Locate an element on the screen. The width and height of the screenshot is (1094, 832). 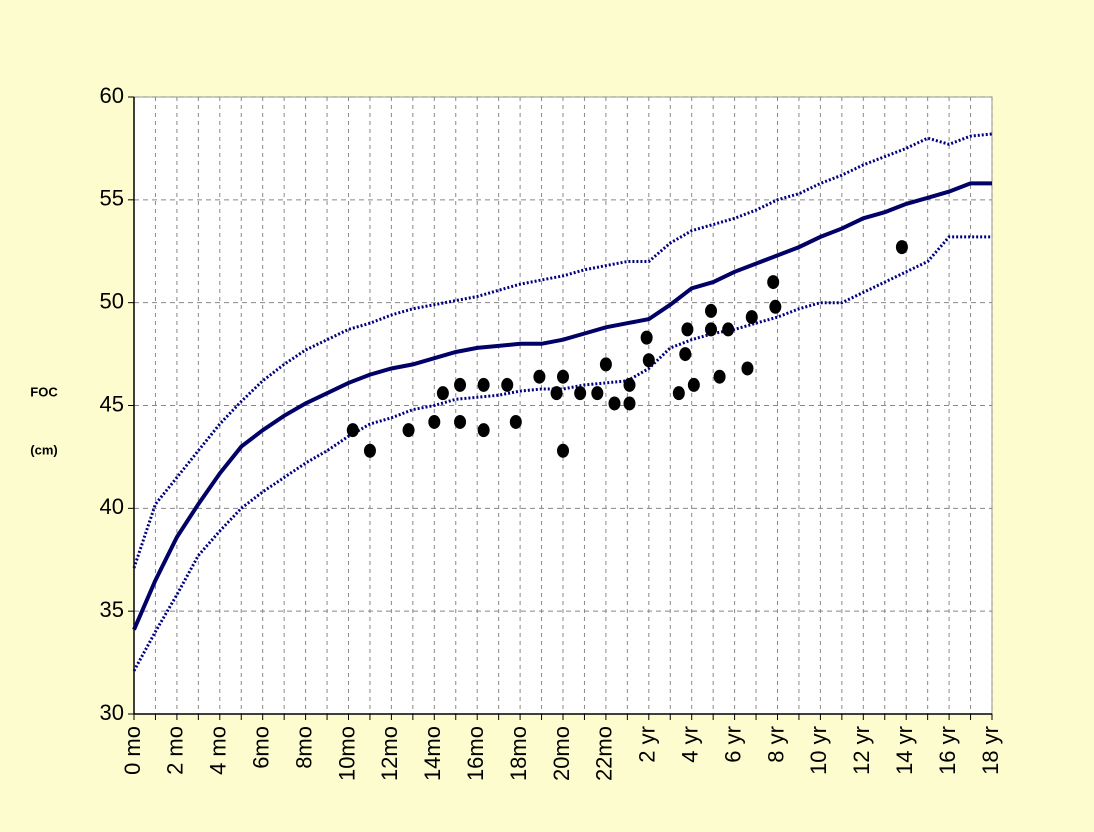
x-tick-label: 0 mo is located at coordinates (132, 750).